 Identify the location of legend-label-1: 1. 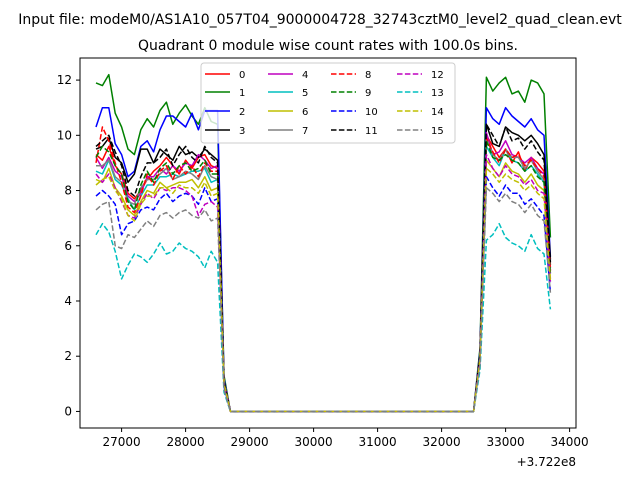
(242, 93).